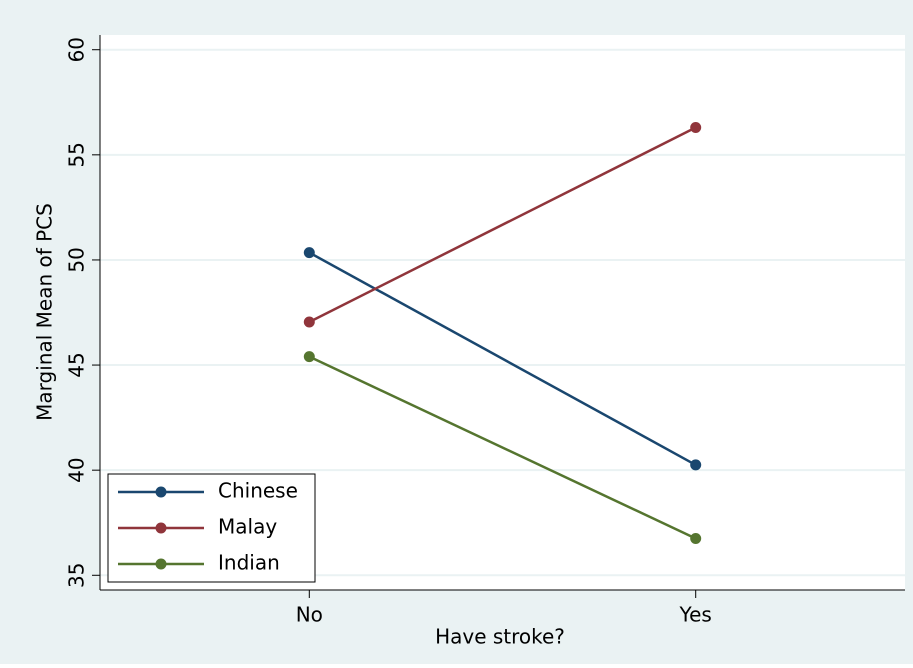 This screenshot has width=913, height=668. What do you see at coordinates (77, 469) in the screenshot?
I see `y-tick-label: 40` at bounding box center [77, 469].